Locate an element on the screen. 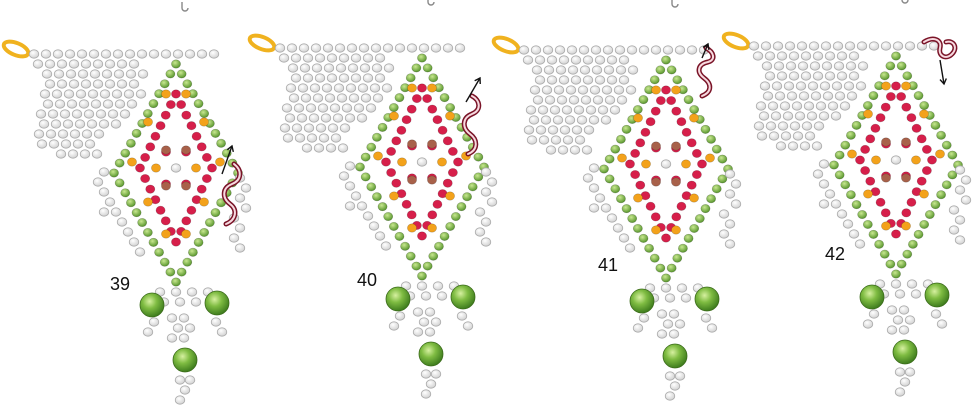 The image size is (973, 415). direction-arrow-icon is located at coordinates (705, 51).